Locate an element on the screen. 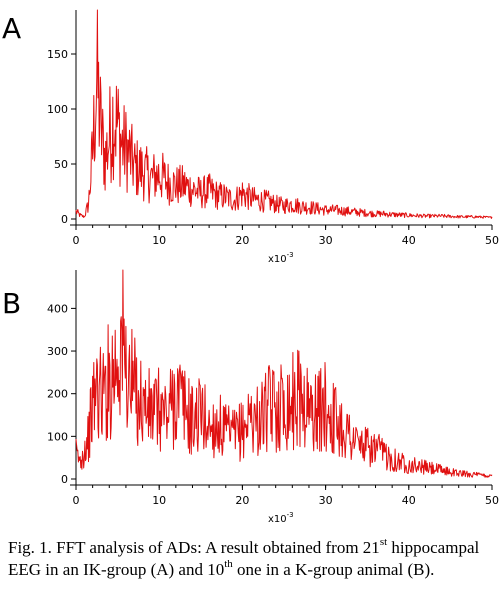 The height and width of the screenshot is (615, 500). caption-sup-1: st is located at coordinates (383, 542).